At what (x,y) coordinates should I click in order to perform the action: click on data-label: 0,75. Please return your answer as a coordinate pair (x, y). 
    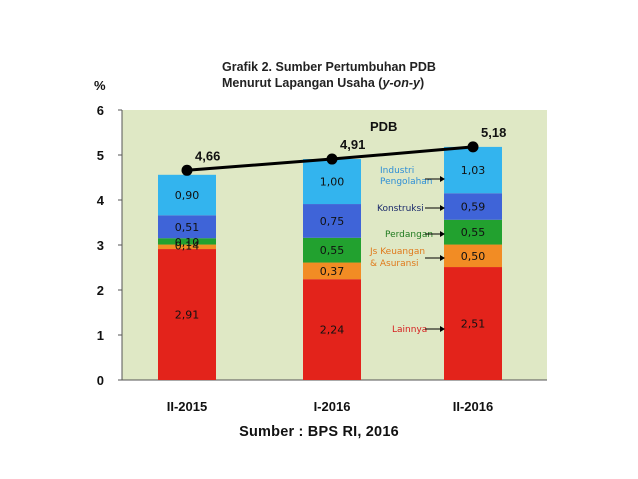
    Looking at the image, I should click on (332, 221).